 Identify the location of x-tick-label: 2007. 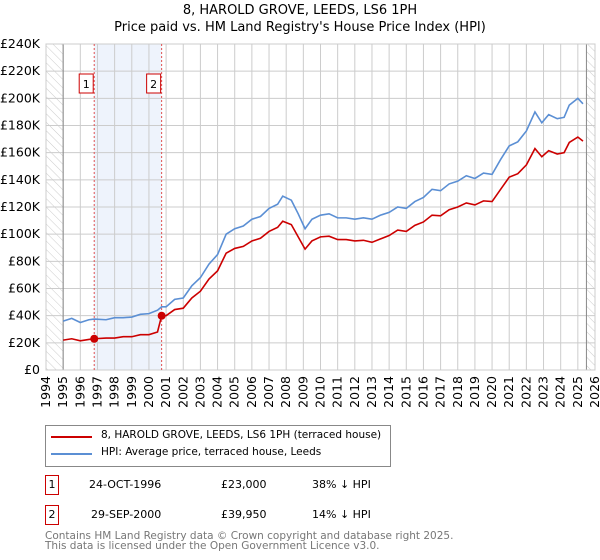
(268, 392).